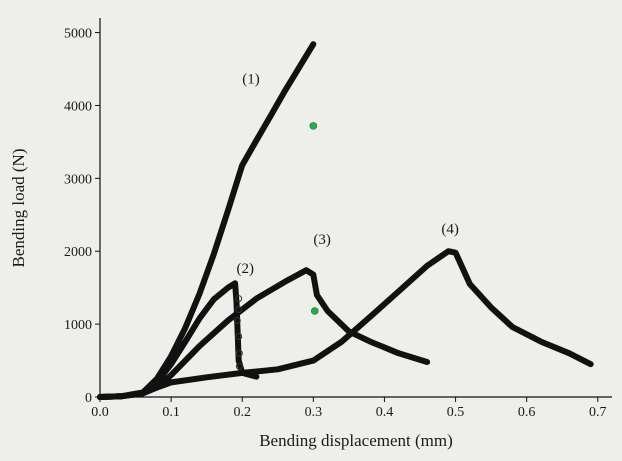 Image resolution: width=622 pixels, height=461 pixels. I want to click on y-tick-label: 2000, so click(78, 252).